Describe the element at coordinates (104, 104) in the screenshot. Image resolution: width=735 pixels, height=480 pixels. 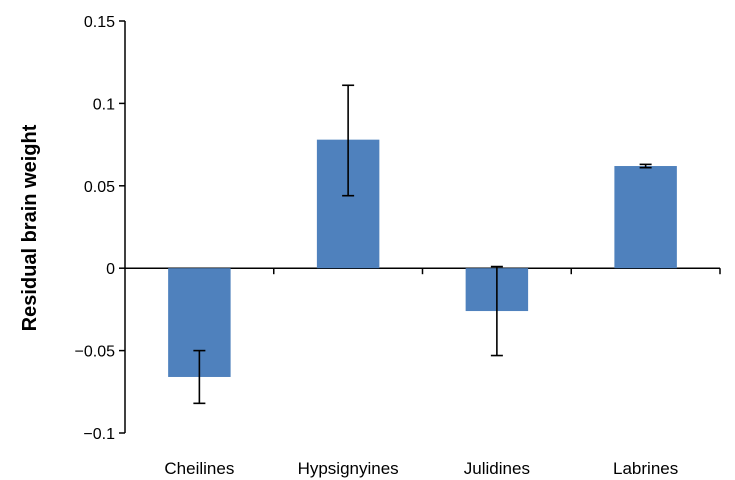
I see `y-tick-label: 0.1` at that location.